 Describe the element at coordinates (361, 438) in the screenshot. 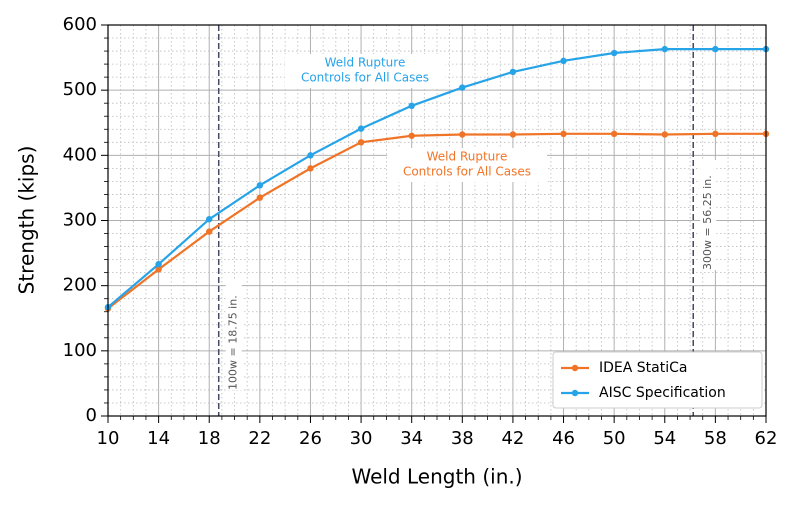

I see `x-tick-label: 30` at that location.